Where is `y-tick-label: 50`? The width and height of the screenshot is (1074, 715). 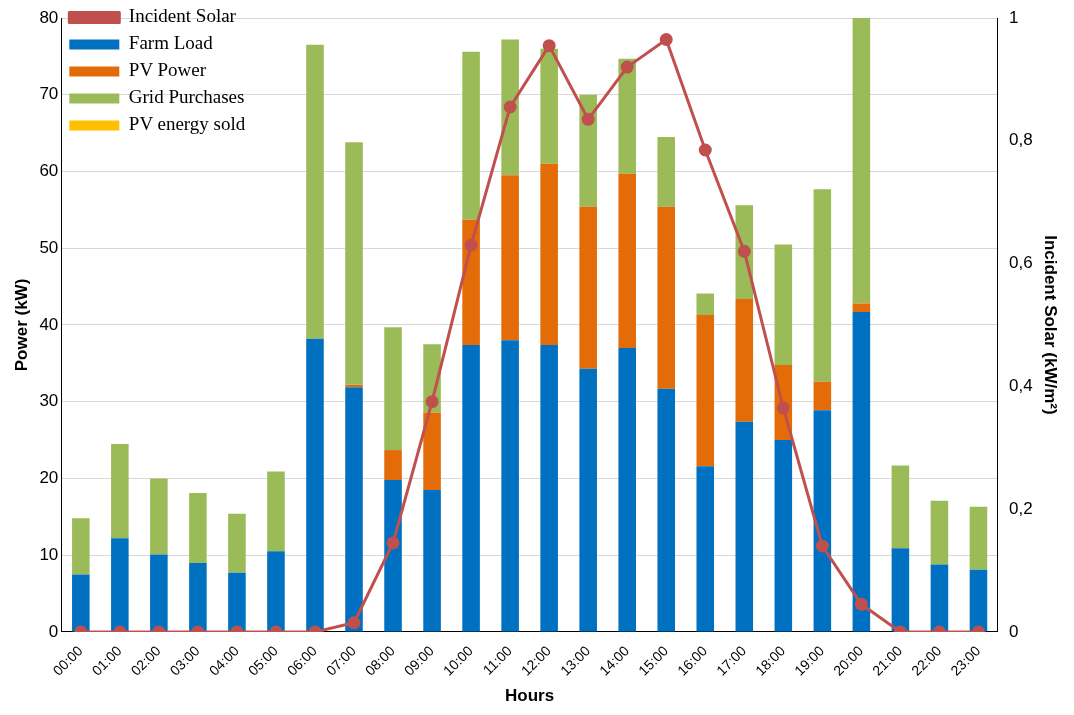
y-tick-label: 50 is located at coordinates (49, 247).